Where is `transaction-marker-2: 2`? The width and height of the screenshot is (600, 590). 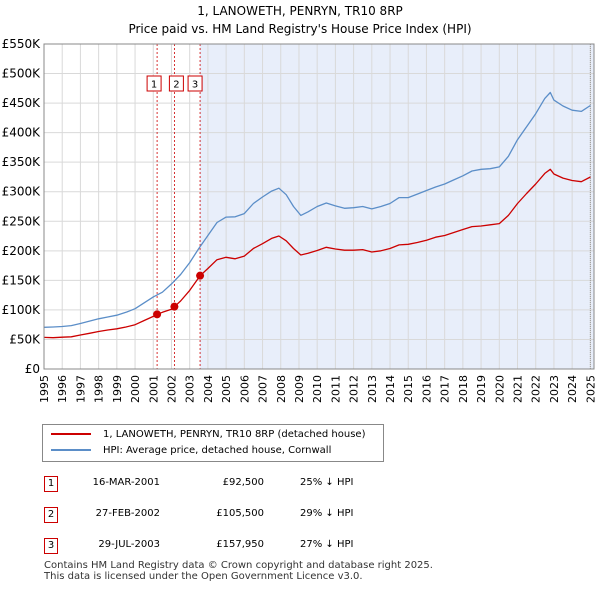 transaction-marker-2: 2 is located at coordinates (51, 515).